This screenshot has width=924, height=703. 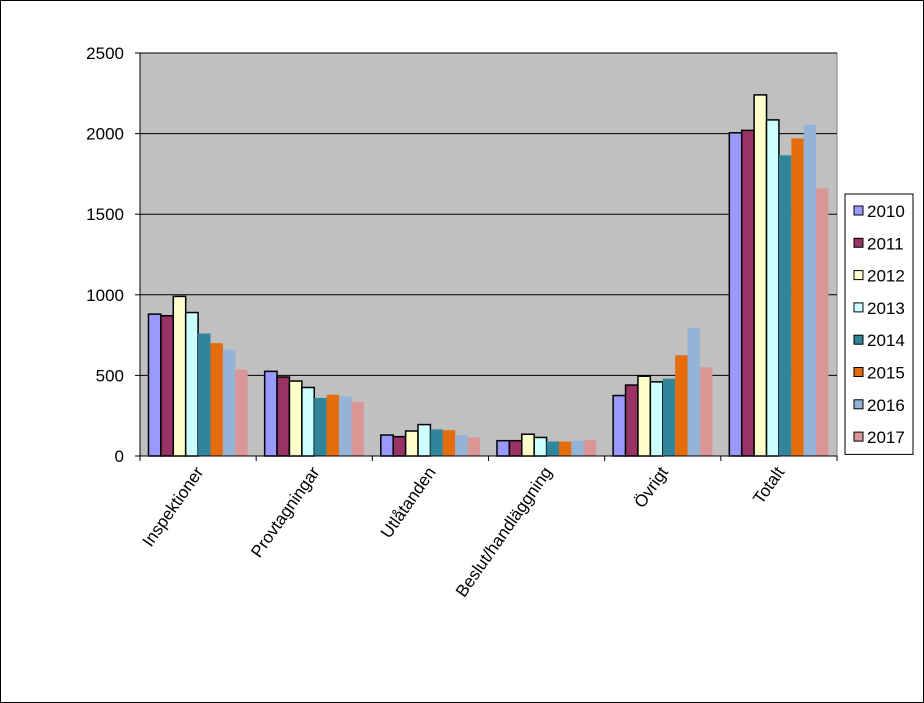 I want to click on legend-swatch-2017, so click(x=858, y=436).